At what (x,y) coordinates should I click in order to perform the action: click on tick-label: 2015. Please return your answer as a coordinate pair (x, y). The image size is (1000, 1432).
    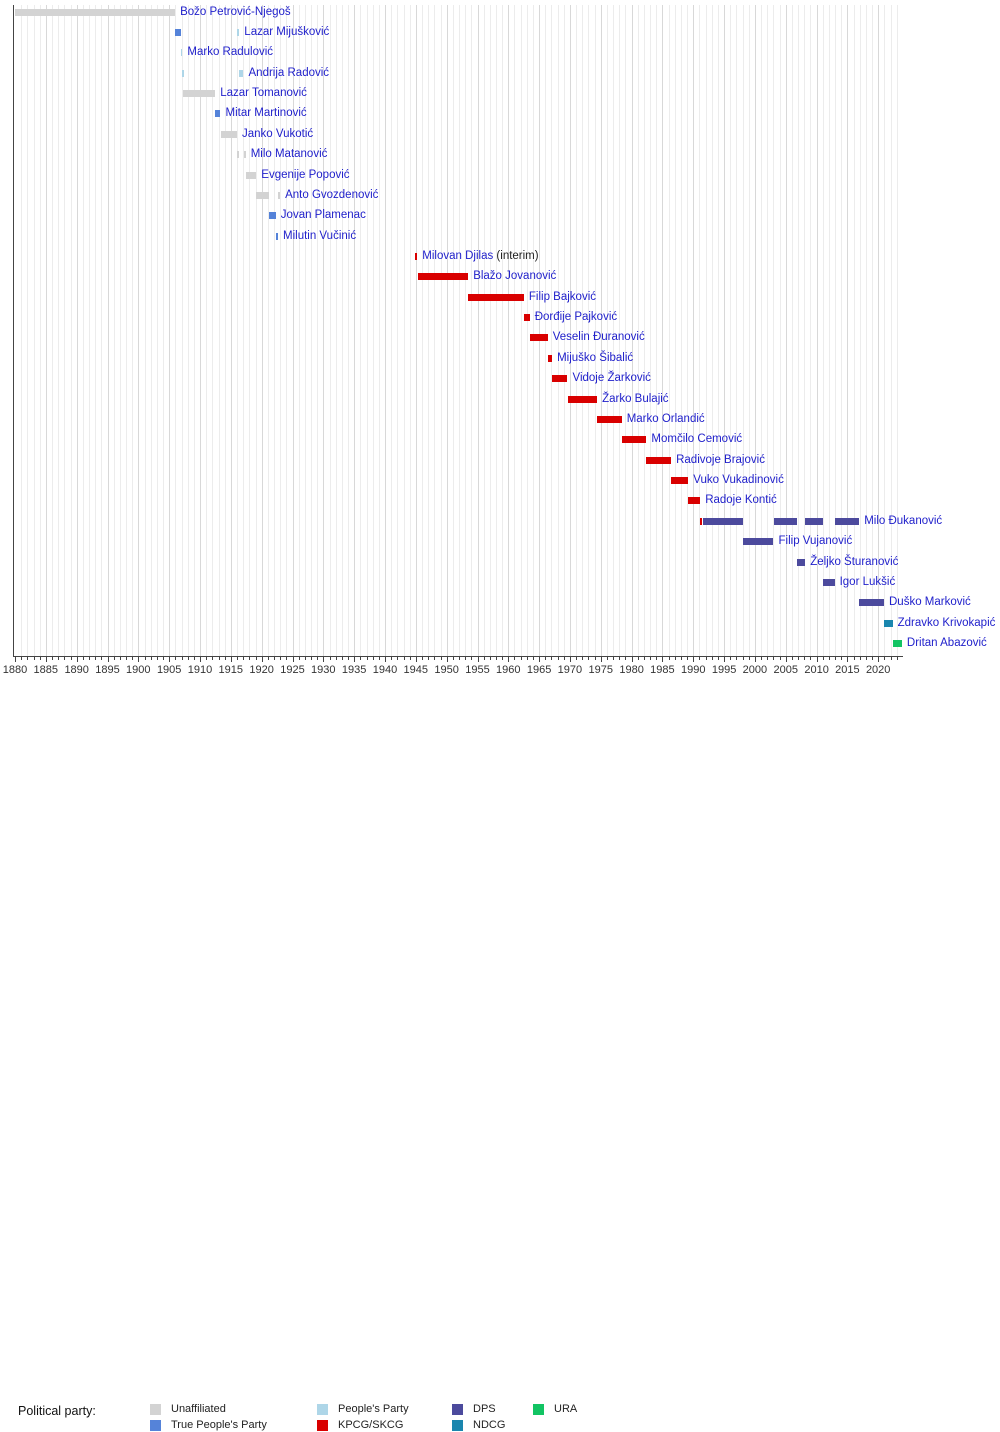
    Looking at the image, I should click on (847, 669).